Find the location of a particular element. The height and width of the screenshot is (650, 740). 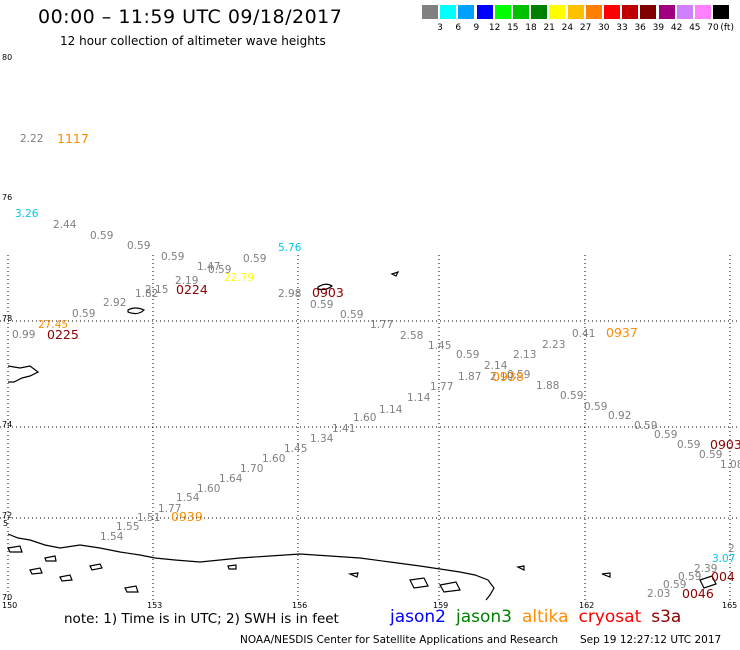

map-title: 00:00 – 11:59 UTC 09/18/2017 is located at coordinates (190, 17).